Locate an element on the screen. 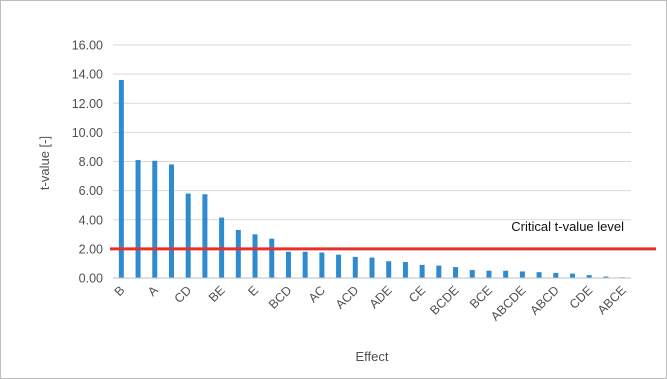  x-tick-label: ADE is located at coordinates (381, 297).